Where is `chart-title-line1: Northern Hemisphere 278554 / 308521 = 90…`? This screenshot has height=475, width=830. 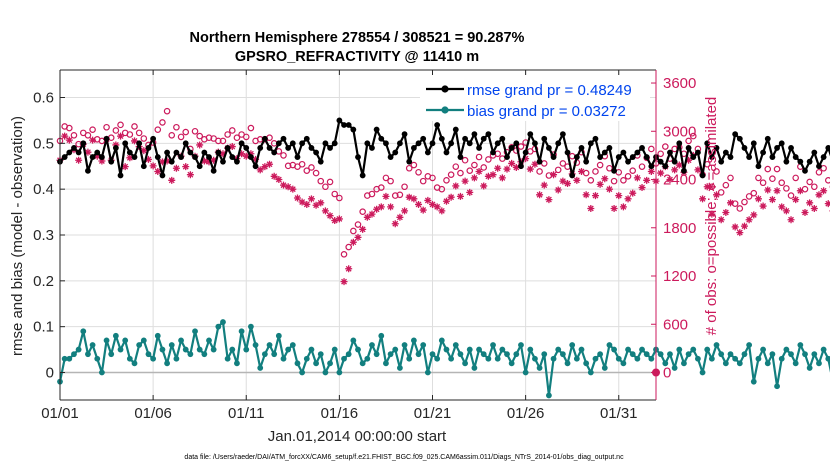 chart-title-line1: Northern Hemisphere 278554 / 308521 = 90… is located at coordinates (357, 38).